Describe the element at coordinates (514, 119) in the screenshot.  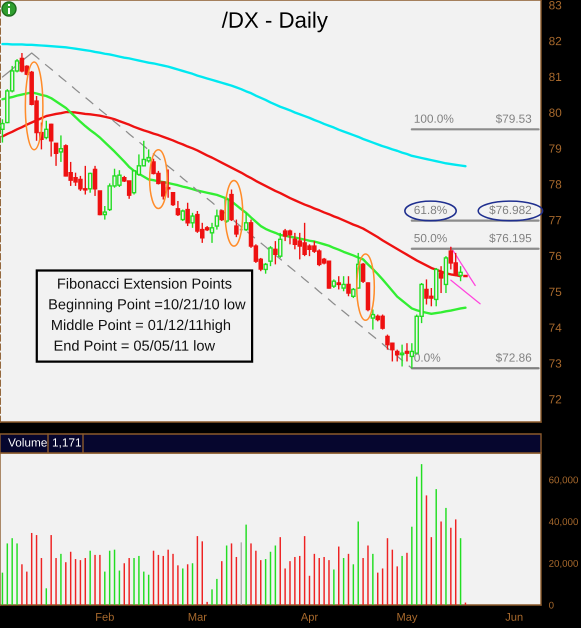
I see `annotation: $79.53` at that location.